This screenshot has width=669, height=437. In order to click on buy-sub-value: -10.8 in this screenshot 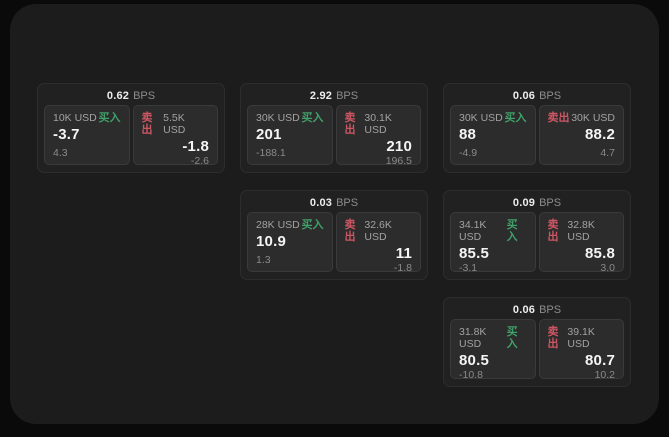, I will do `click(471, 375)`.